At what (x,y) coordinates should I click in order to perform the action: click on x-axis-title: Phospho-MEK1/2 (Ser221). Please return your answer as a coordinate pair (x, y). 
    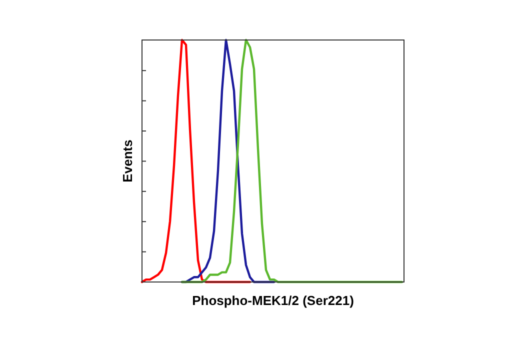
    Looking at the image, I should click on (273, 300).